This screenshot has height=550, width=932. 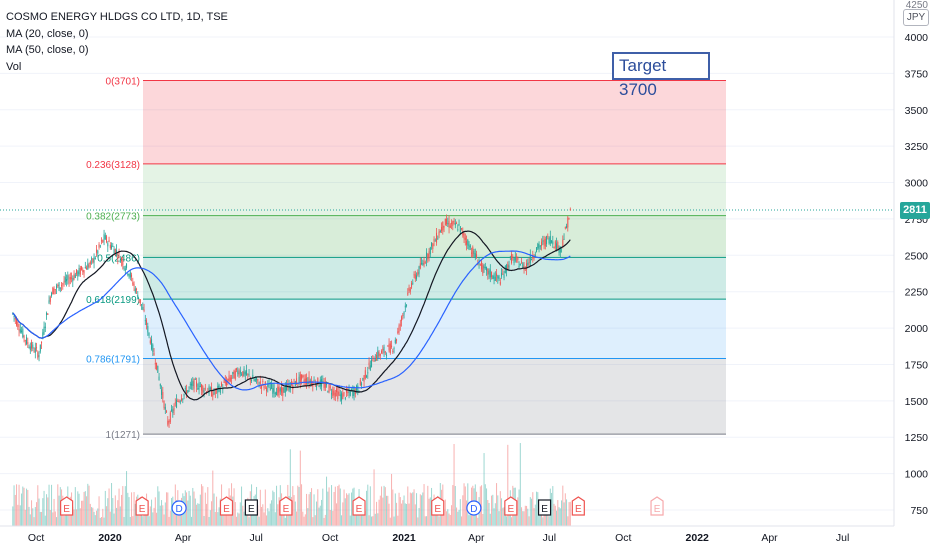 I want to click on target-annotation: Target 3700, so click(x=661, y=75).